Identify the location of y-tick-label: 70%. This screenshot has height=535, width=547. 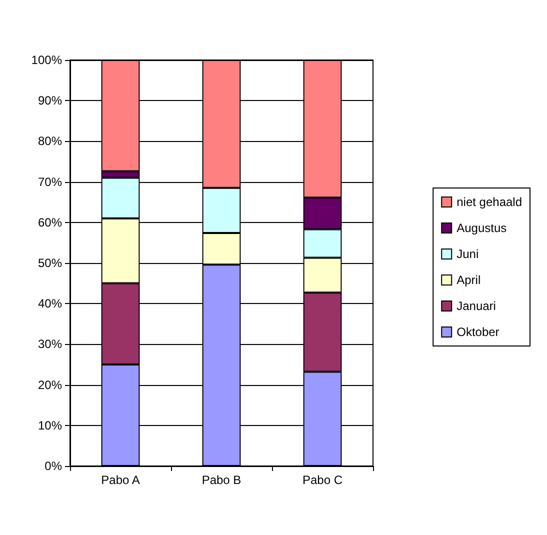
(50, 181).